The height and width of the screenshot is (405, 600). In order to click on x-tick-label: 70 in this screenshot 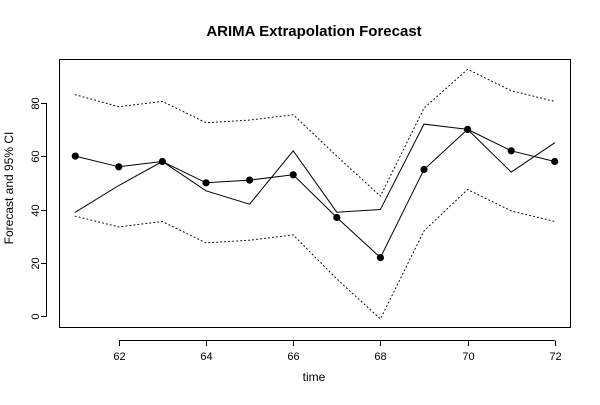, I will do `click(468, 357)`.